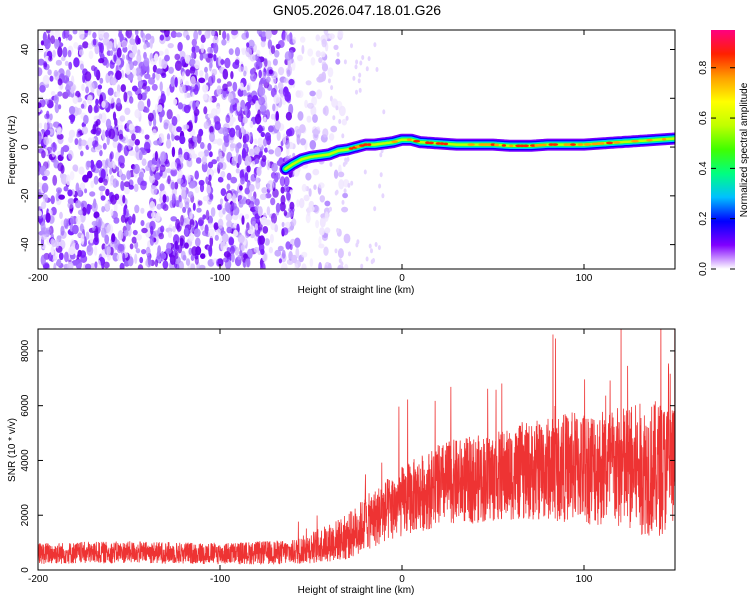 This screenshot has height=600, width=750. I want to click on snr-y-tick-label: 2000, so click(25, 515).